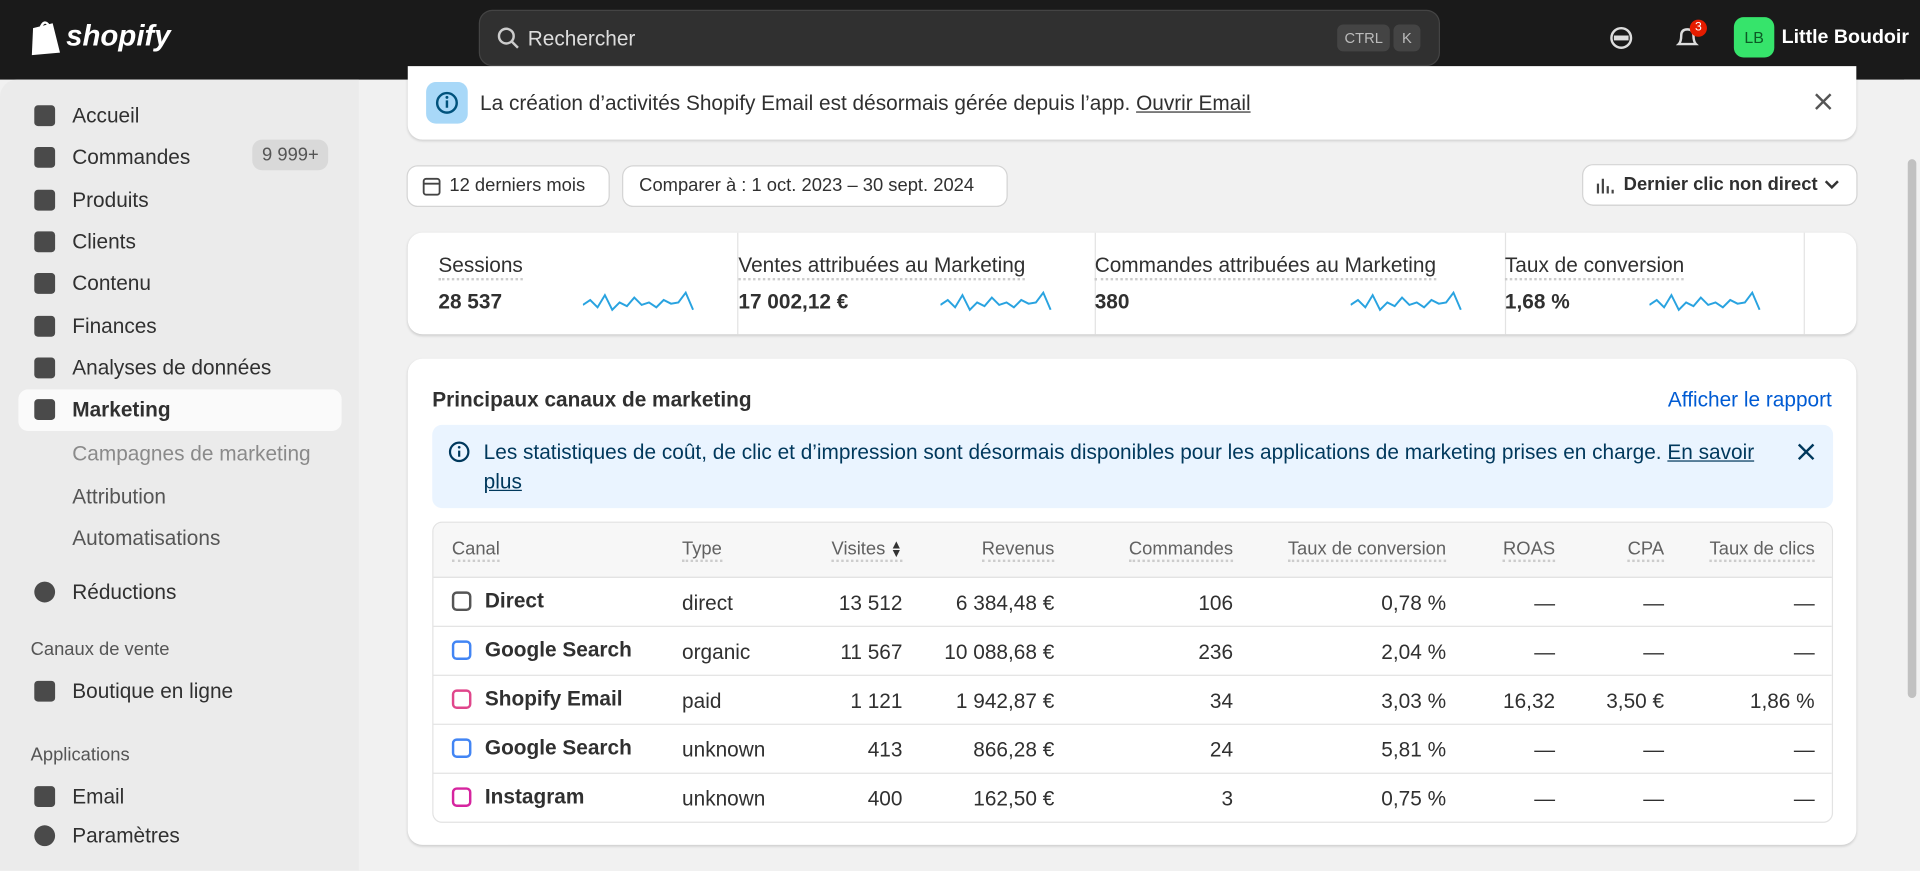 Image resolution: width=1920 pixels, height=871 pixels. What do you see at coordinates (724, 799) in the screenshot?
I see `table-cell: unknown` at bounding box center [724, 799].